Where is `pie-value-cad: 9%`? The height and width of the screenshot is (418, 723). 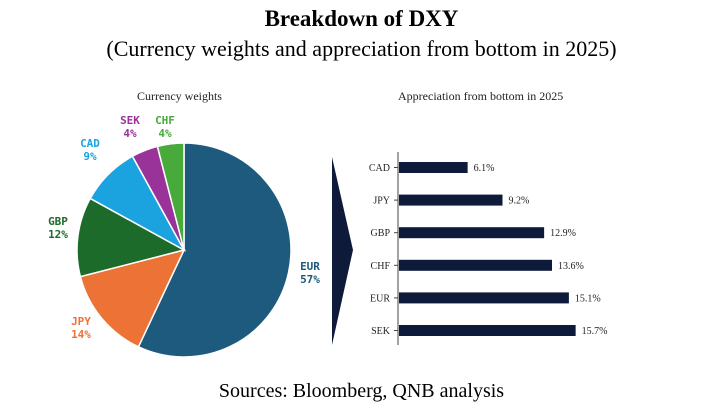
pie-value-cad: 9% is located at coordinates (90, 156).